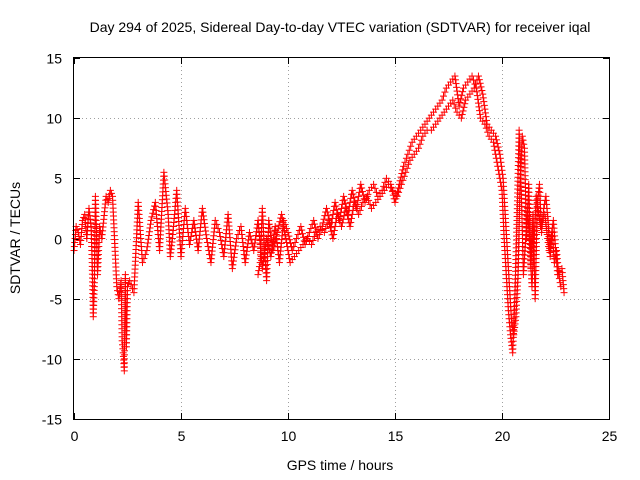  What do you see at coordinates (396, 436) in the screenshot?
I see `x-tick-label: 15` at bounding box center [396, 436].